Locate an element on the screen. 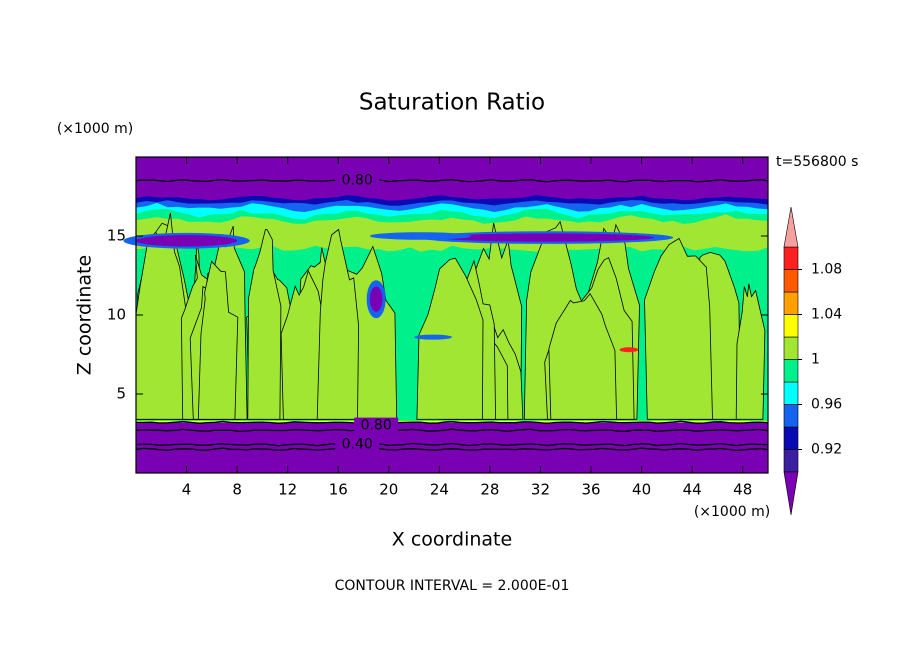 The image size is (904, 654). x-tick-label: 12 is located at coordinates (287, 490).